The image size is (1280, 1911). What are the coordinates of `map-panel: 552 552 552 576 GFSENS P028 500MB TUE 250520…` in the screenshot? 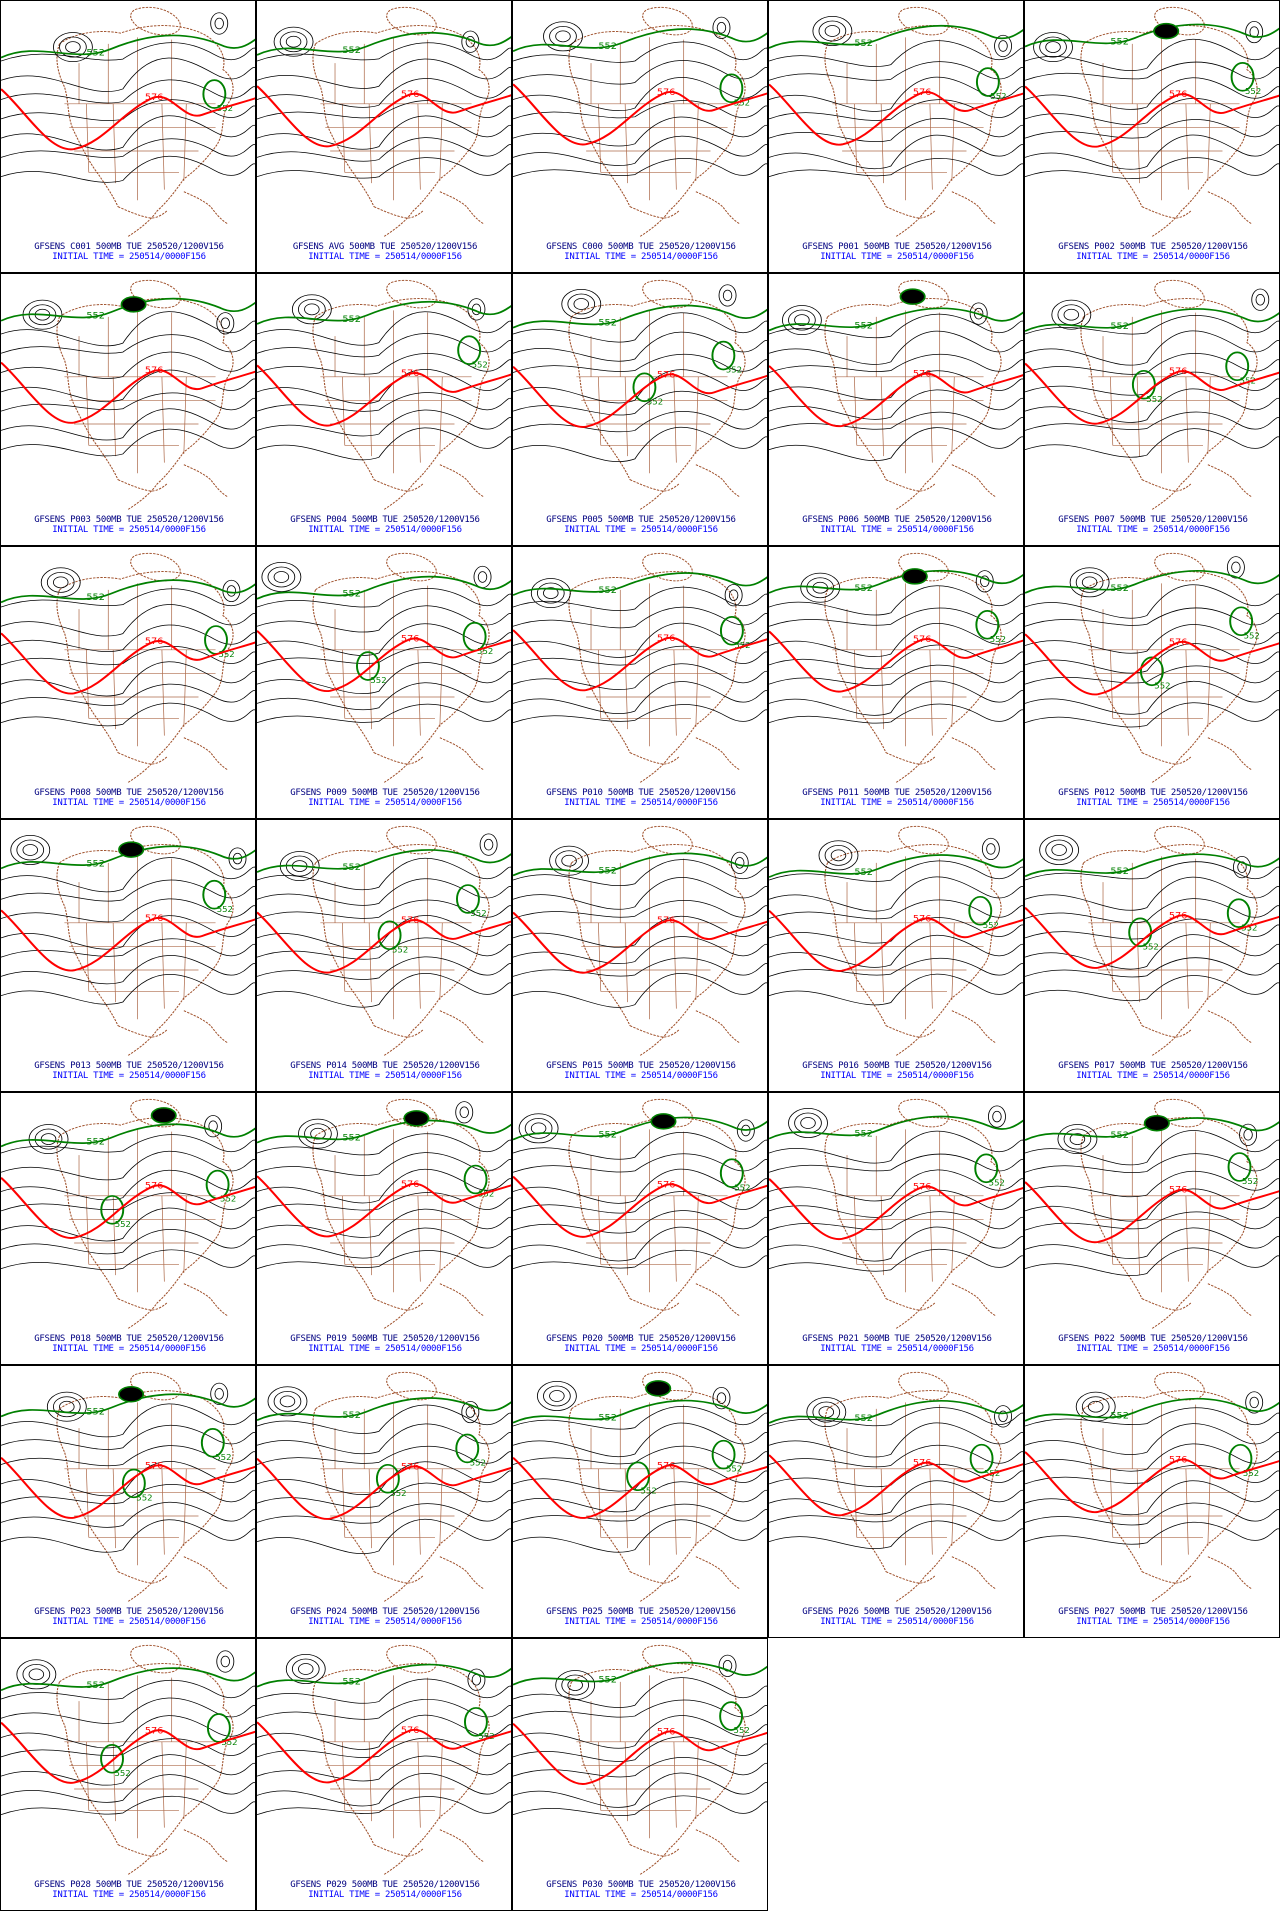 It's located at (128, 1774).